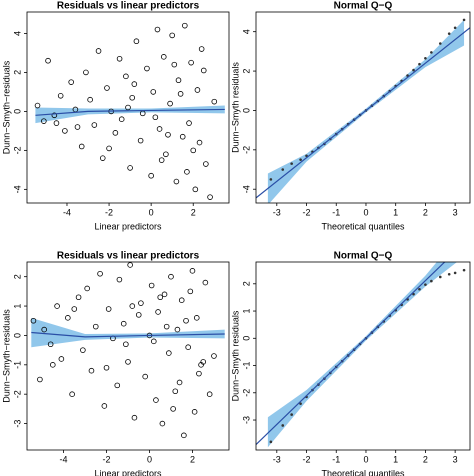 The image size is (474, 476). I want to click on y-axis-label: Dunn−Smyth−residuals, so click(6, 356).